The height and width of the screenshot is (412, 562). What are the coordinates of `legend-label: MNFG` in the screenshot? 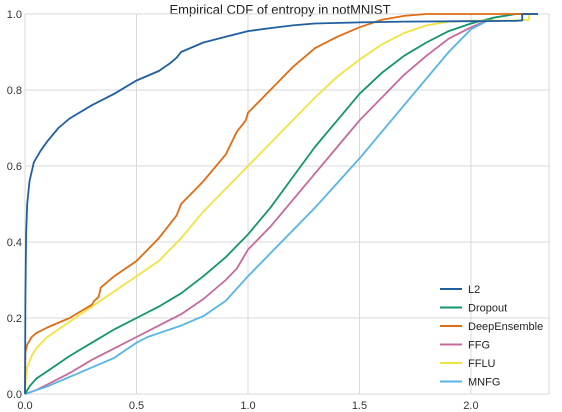 It's located at (484, 383).